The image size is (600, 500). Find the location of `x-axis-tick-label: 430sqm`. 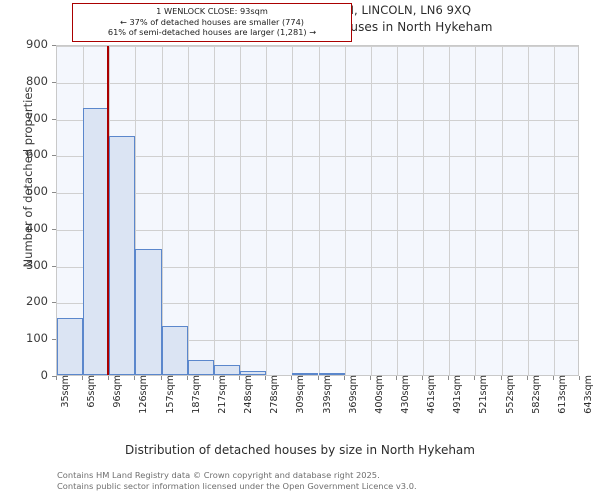

x-axis-tick-label: 430sqm is located at coordinates (405, 394).